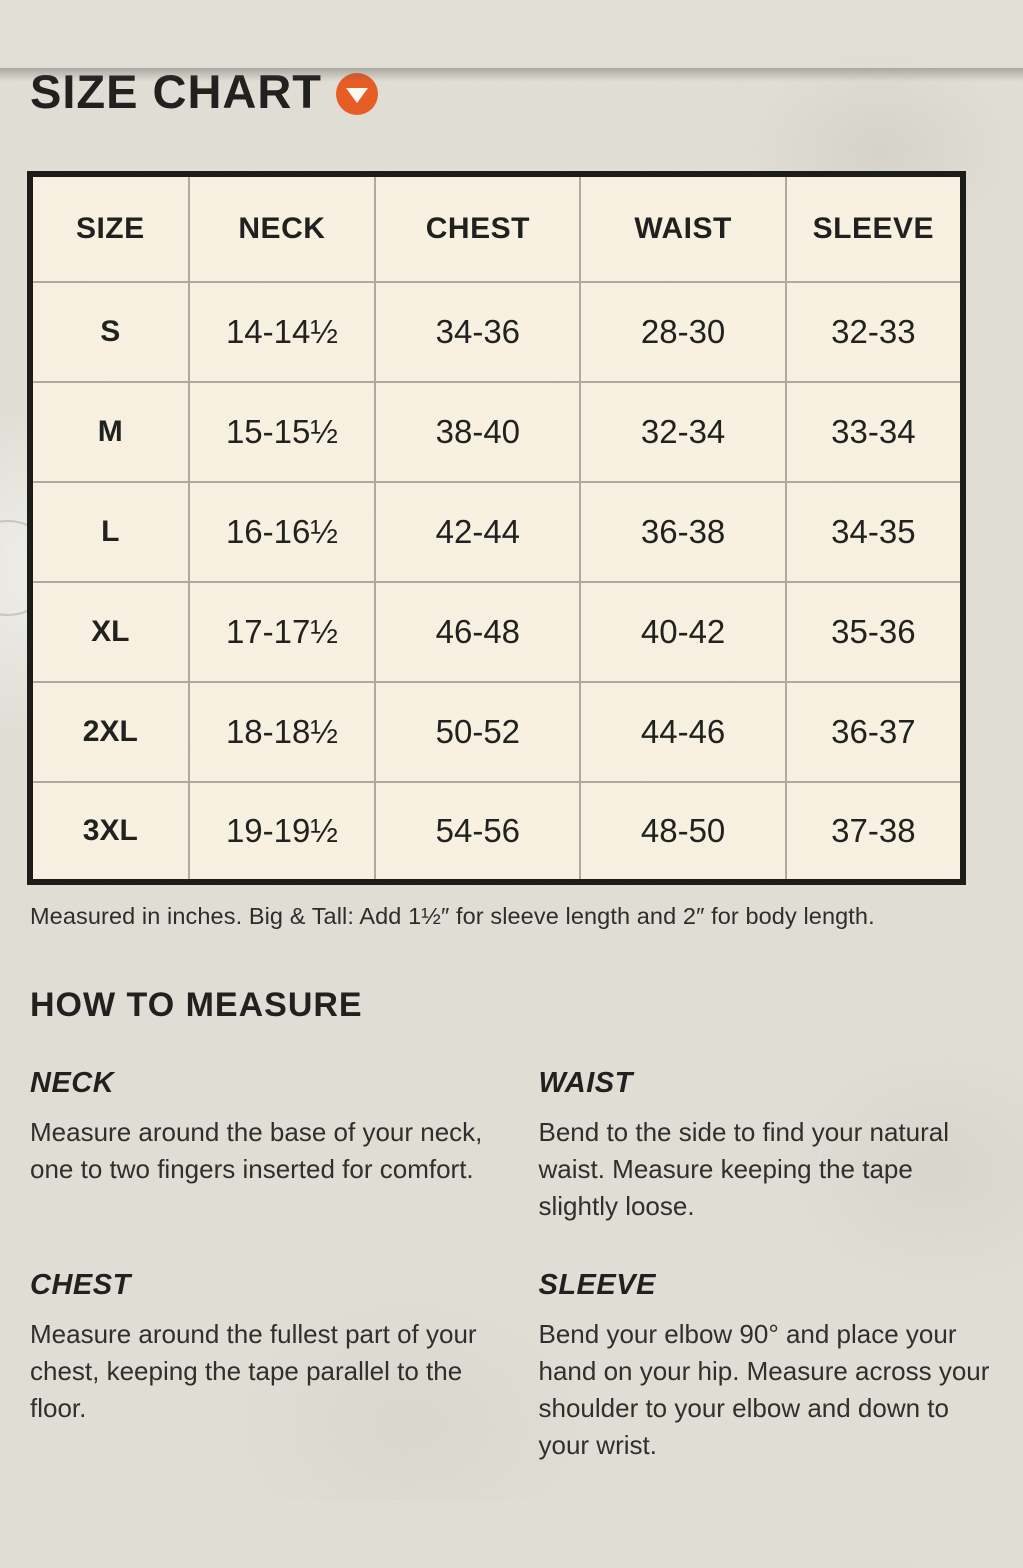 The height and width of the screenshot is (1568, 1023). Describe the element at coordinates (478, 832) in the screenshot. I see `chest-cell: 54-56` at that location.